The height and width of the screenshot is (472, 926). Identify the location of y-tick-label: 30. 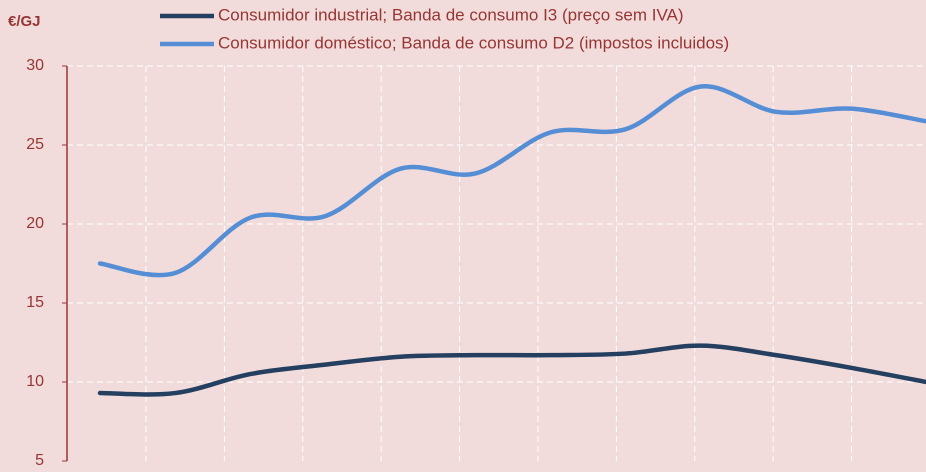
(35, 65).